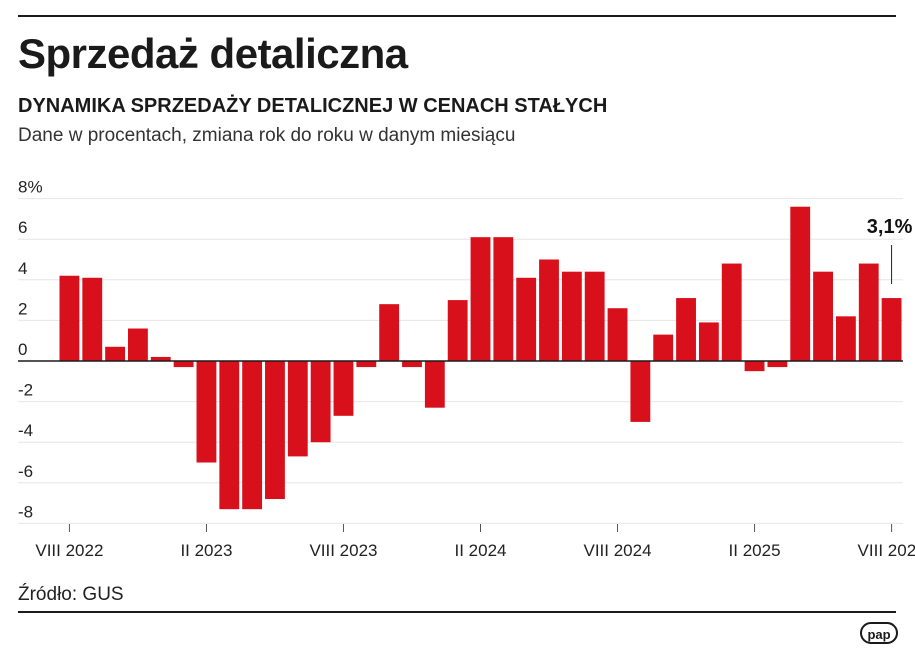 The width and height of the screenshot is (915, 658). What do you see at coordinates (755, 550) in the screenshot?
I see `x-tick-label: II 2025` at bounding box center [755, 550].